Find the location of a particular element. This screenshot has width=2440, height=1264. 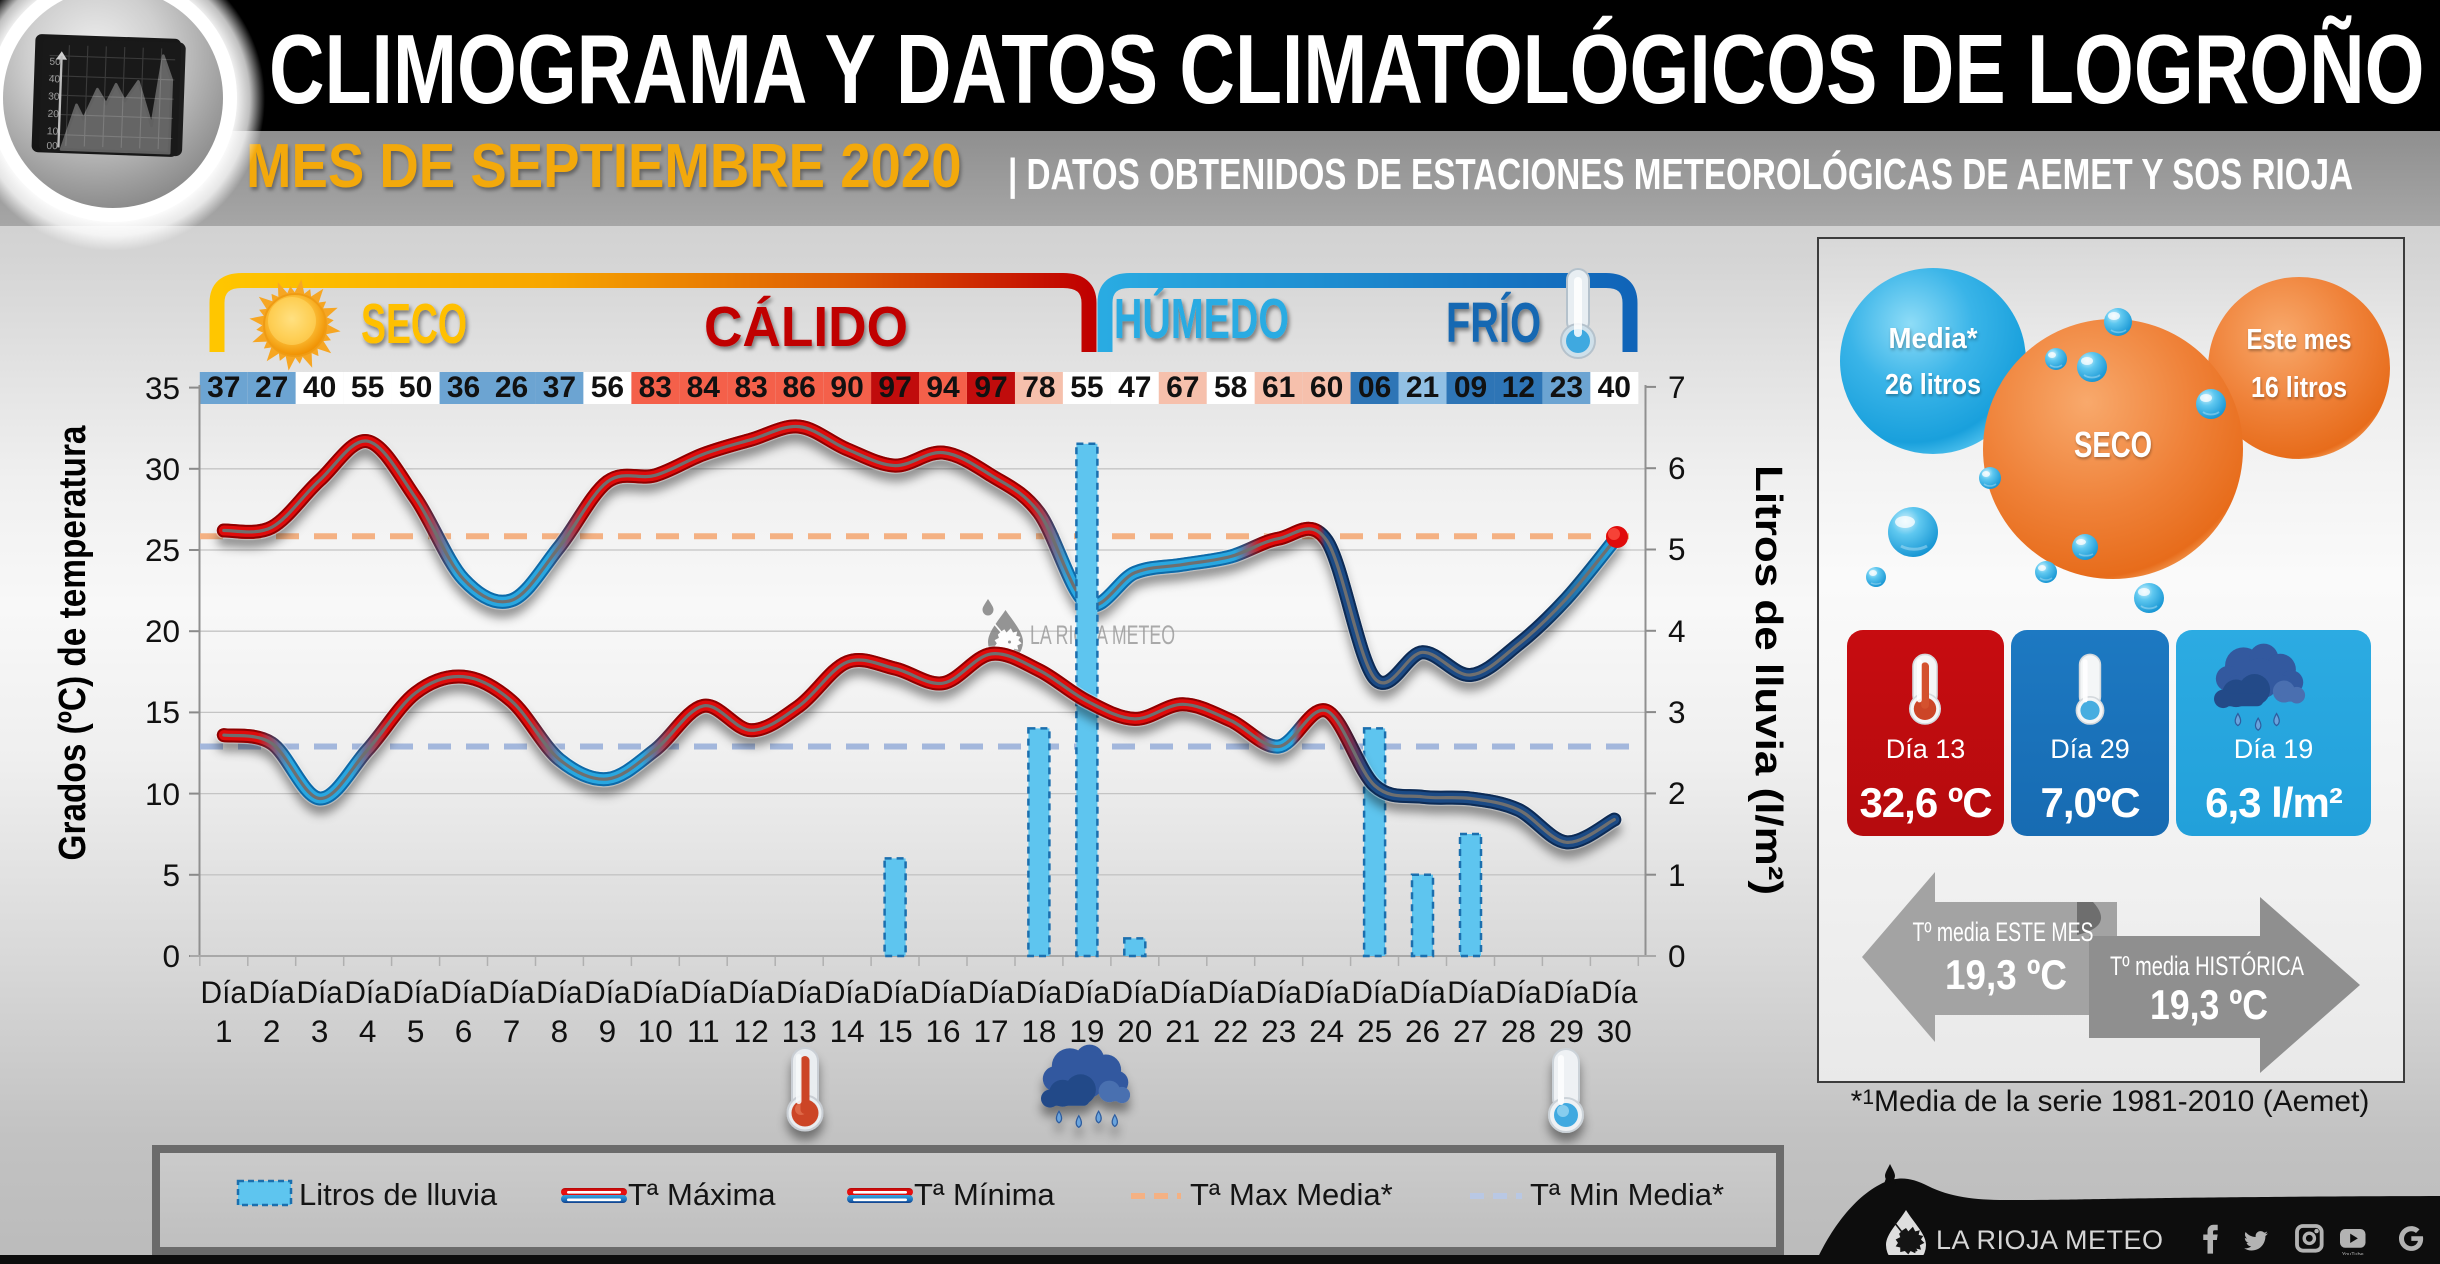

svg-text: 47 is located at coordinates (1134, 387).